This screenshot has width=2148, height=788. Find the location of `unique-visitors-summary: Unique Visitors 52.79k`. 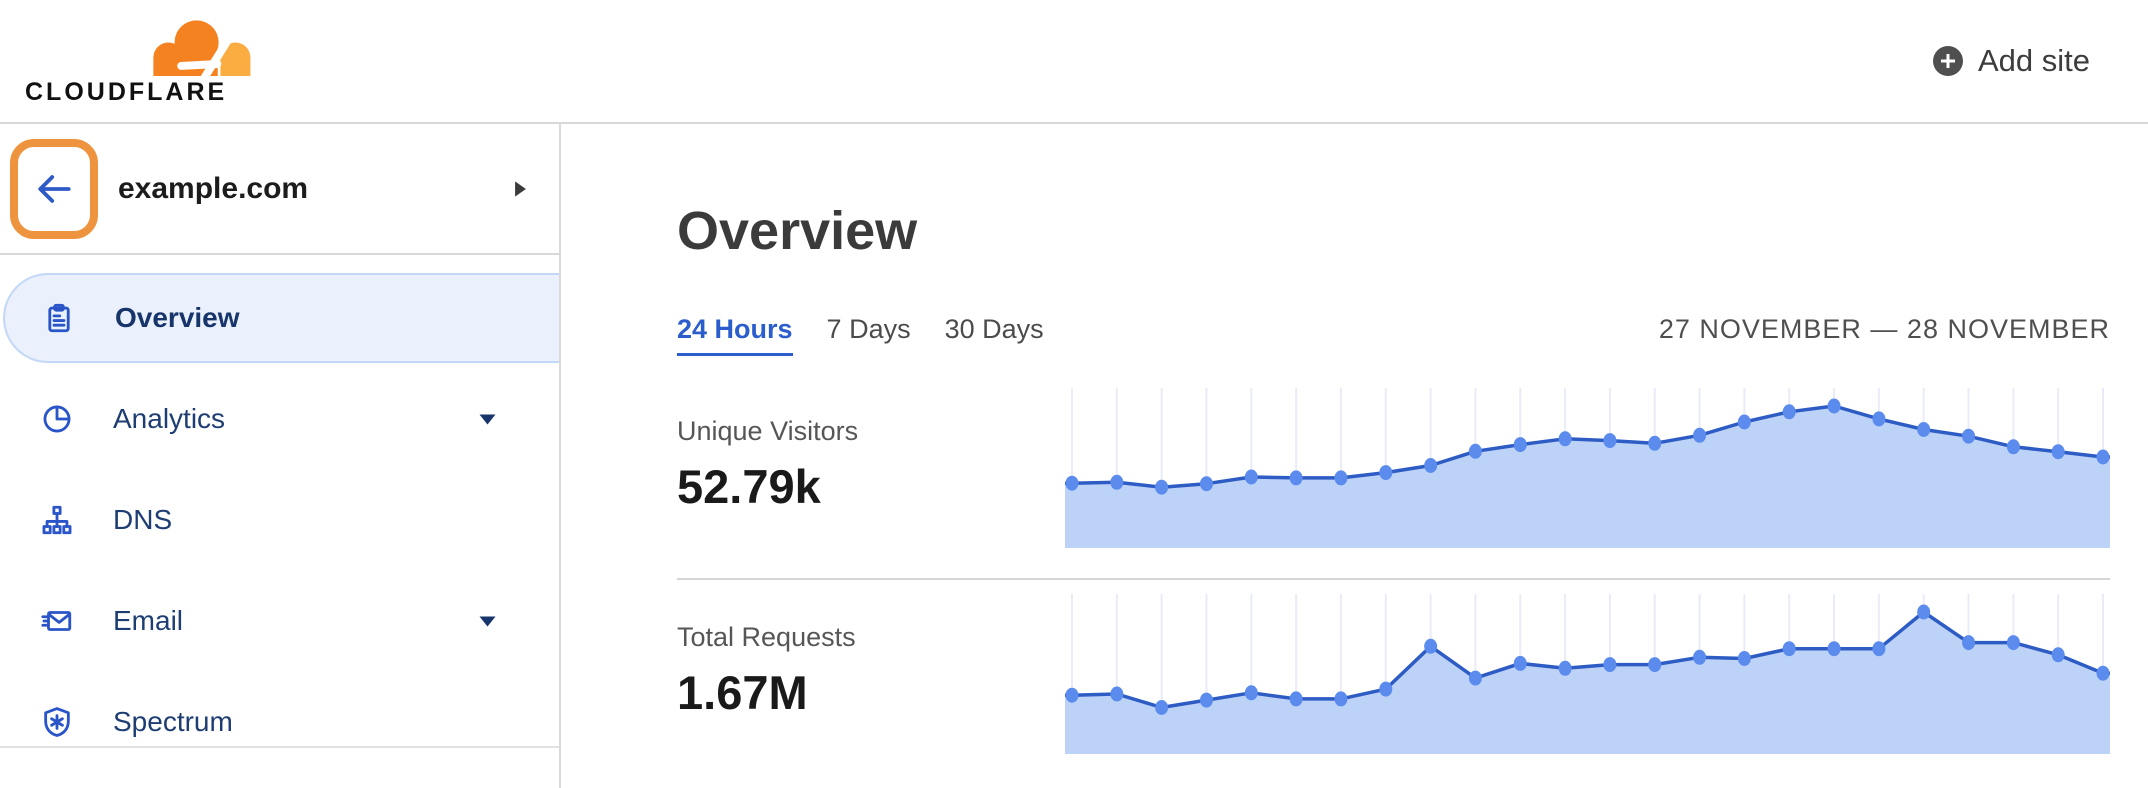

unique-visitors-summary: Unique Visitors 52.79k is located at coordinates (871, 451).